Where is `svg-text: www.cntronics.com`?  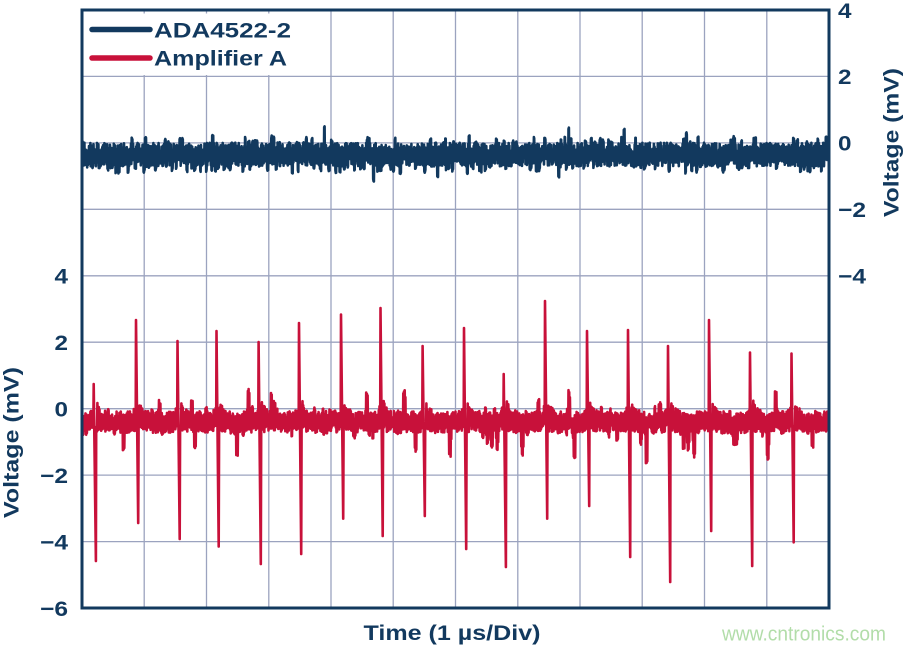
svg-text: www.cntronics.com is located at coordinates (803, 634).